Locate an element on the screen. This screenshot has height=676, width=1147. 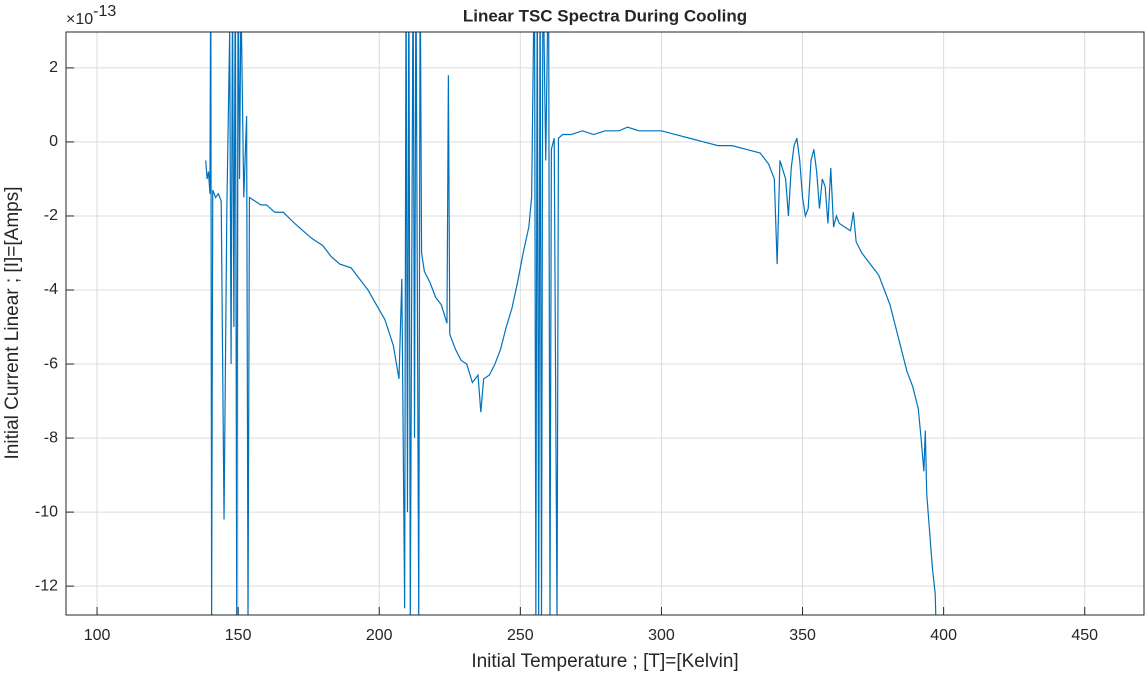
y-tick-label: -2 is located at coordinates (51, 215).